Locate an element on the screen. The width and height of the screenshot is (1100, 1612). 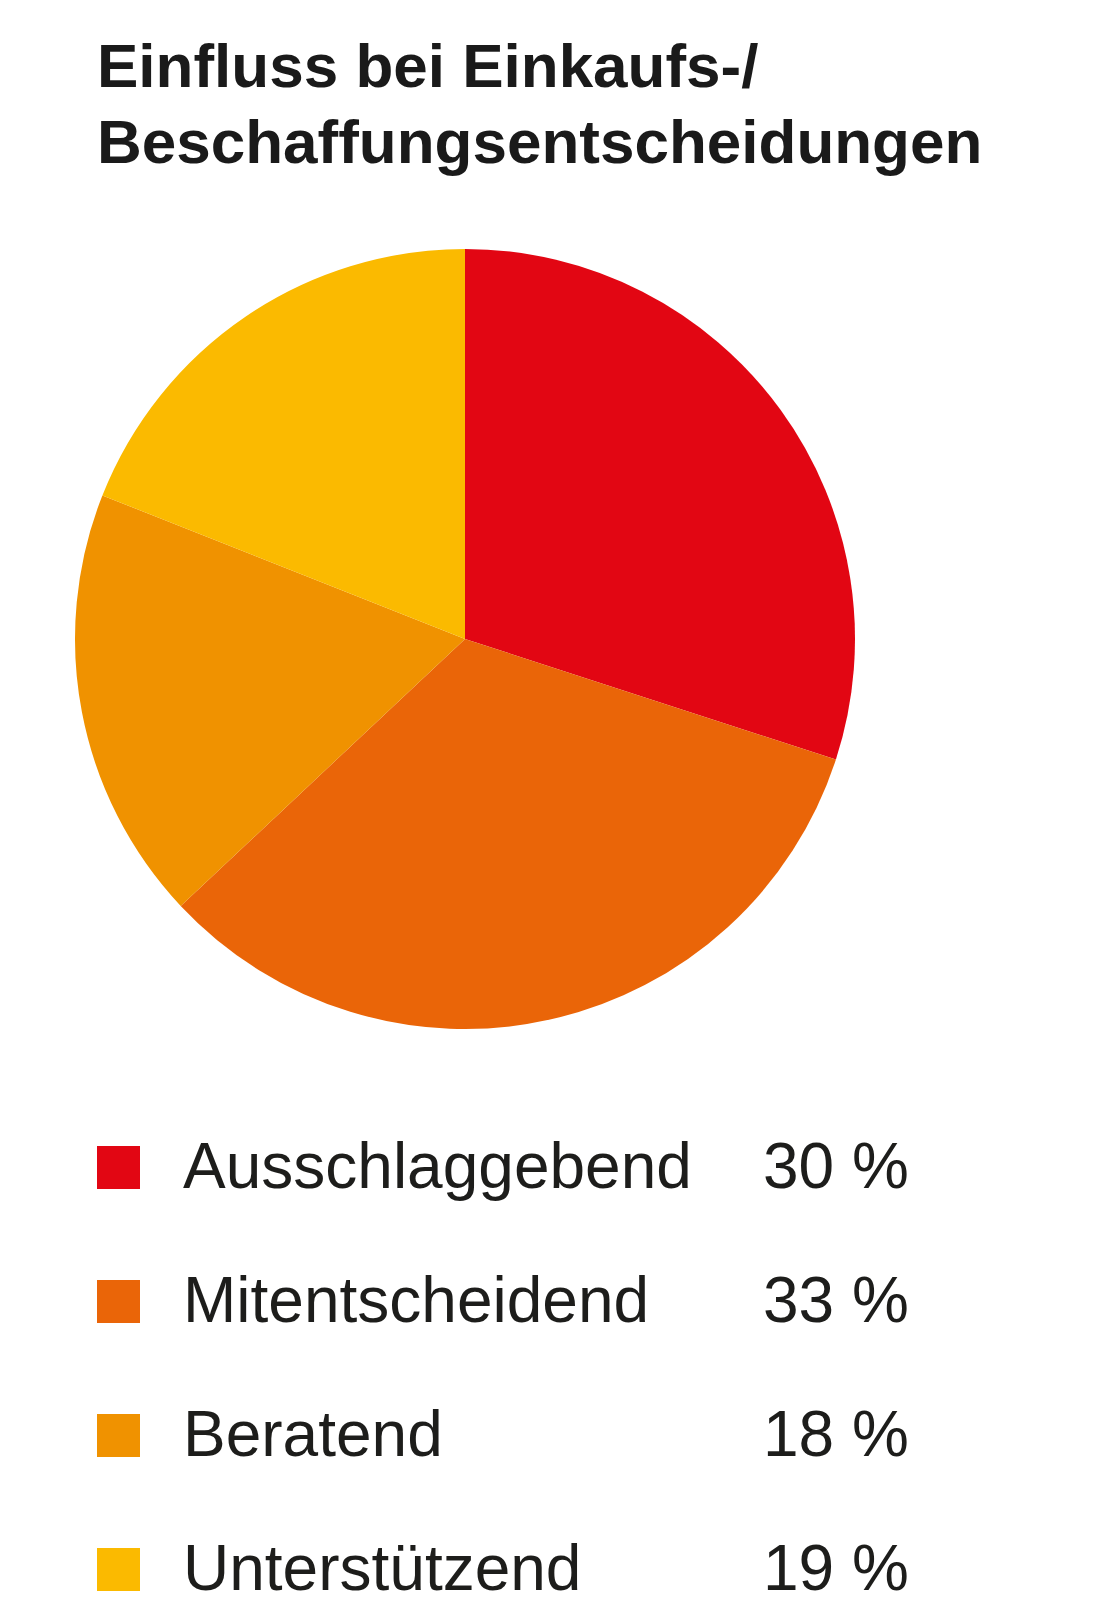
data-label: 18 % is located at coordinates (836, 1435).